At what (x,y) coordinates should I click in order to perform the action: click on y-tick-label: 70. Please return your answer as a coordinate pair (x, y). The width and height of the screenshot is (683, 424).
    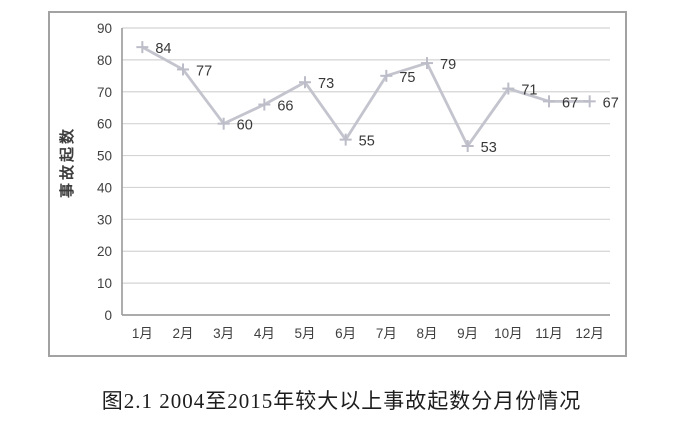
    Looking at the image, I should click on (104, 92).